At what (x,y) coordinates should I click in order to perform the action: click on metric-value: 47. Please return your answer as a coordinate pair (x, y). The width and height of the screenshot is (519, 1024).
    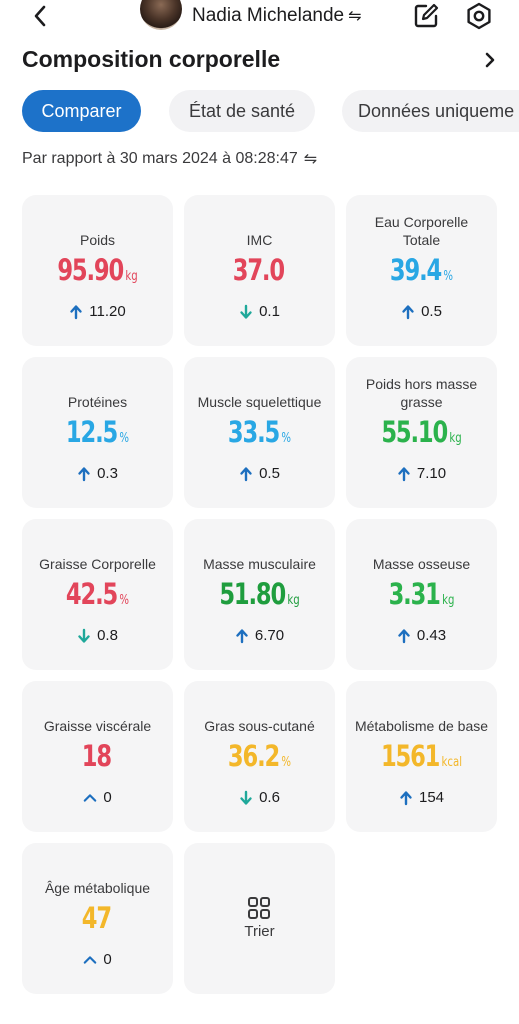
    Looking at the image, I should click on (96, 918).